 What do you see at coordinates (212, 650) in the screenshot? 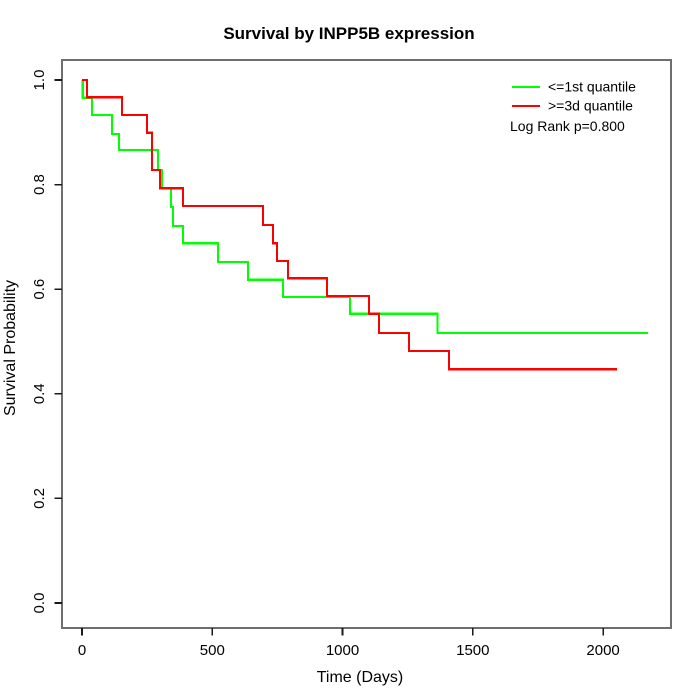
I see `x-tick-label: 500` at bounding box center [212, 650].